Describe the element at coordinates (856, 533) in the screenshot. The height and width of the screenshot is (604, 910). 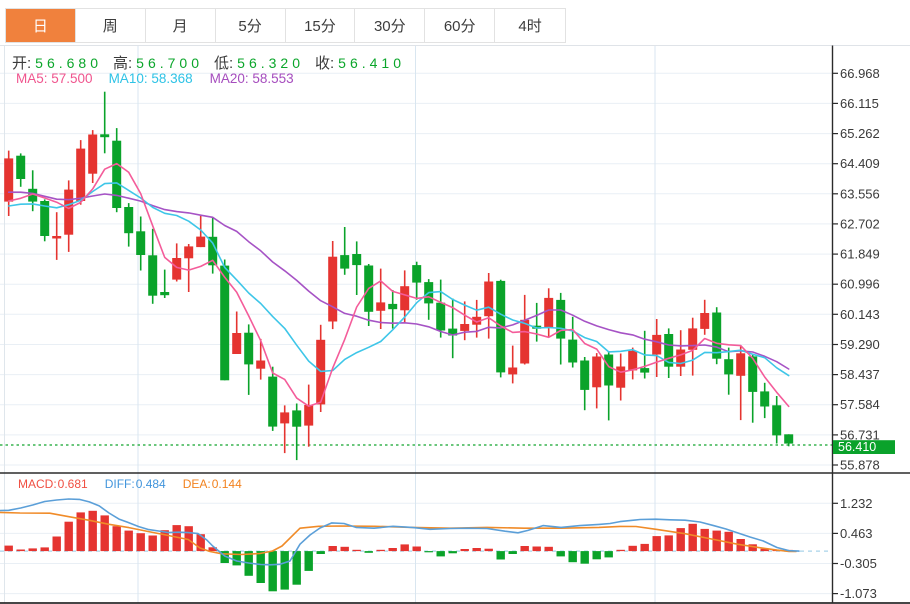
I see `svg-text: 0.463` at that location.